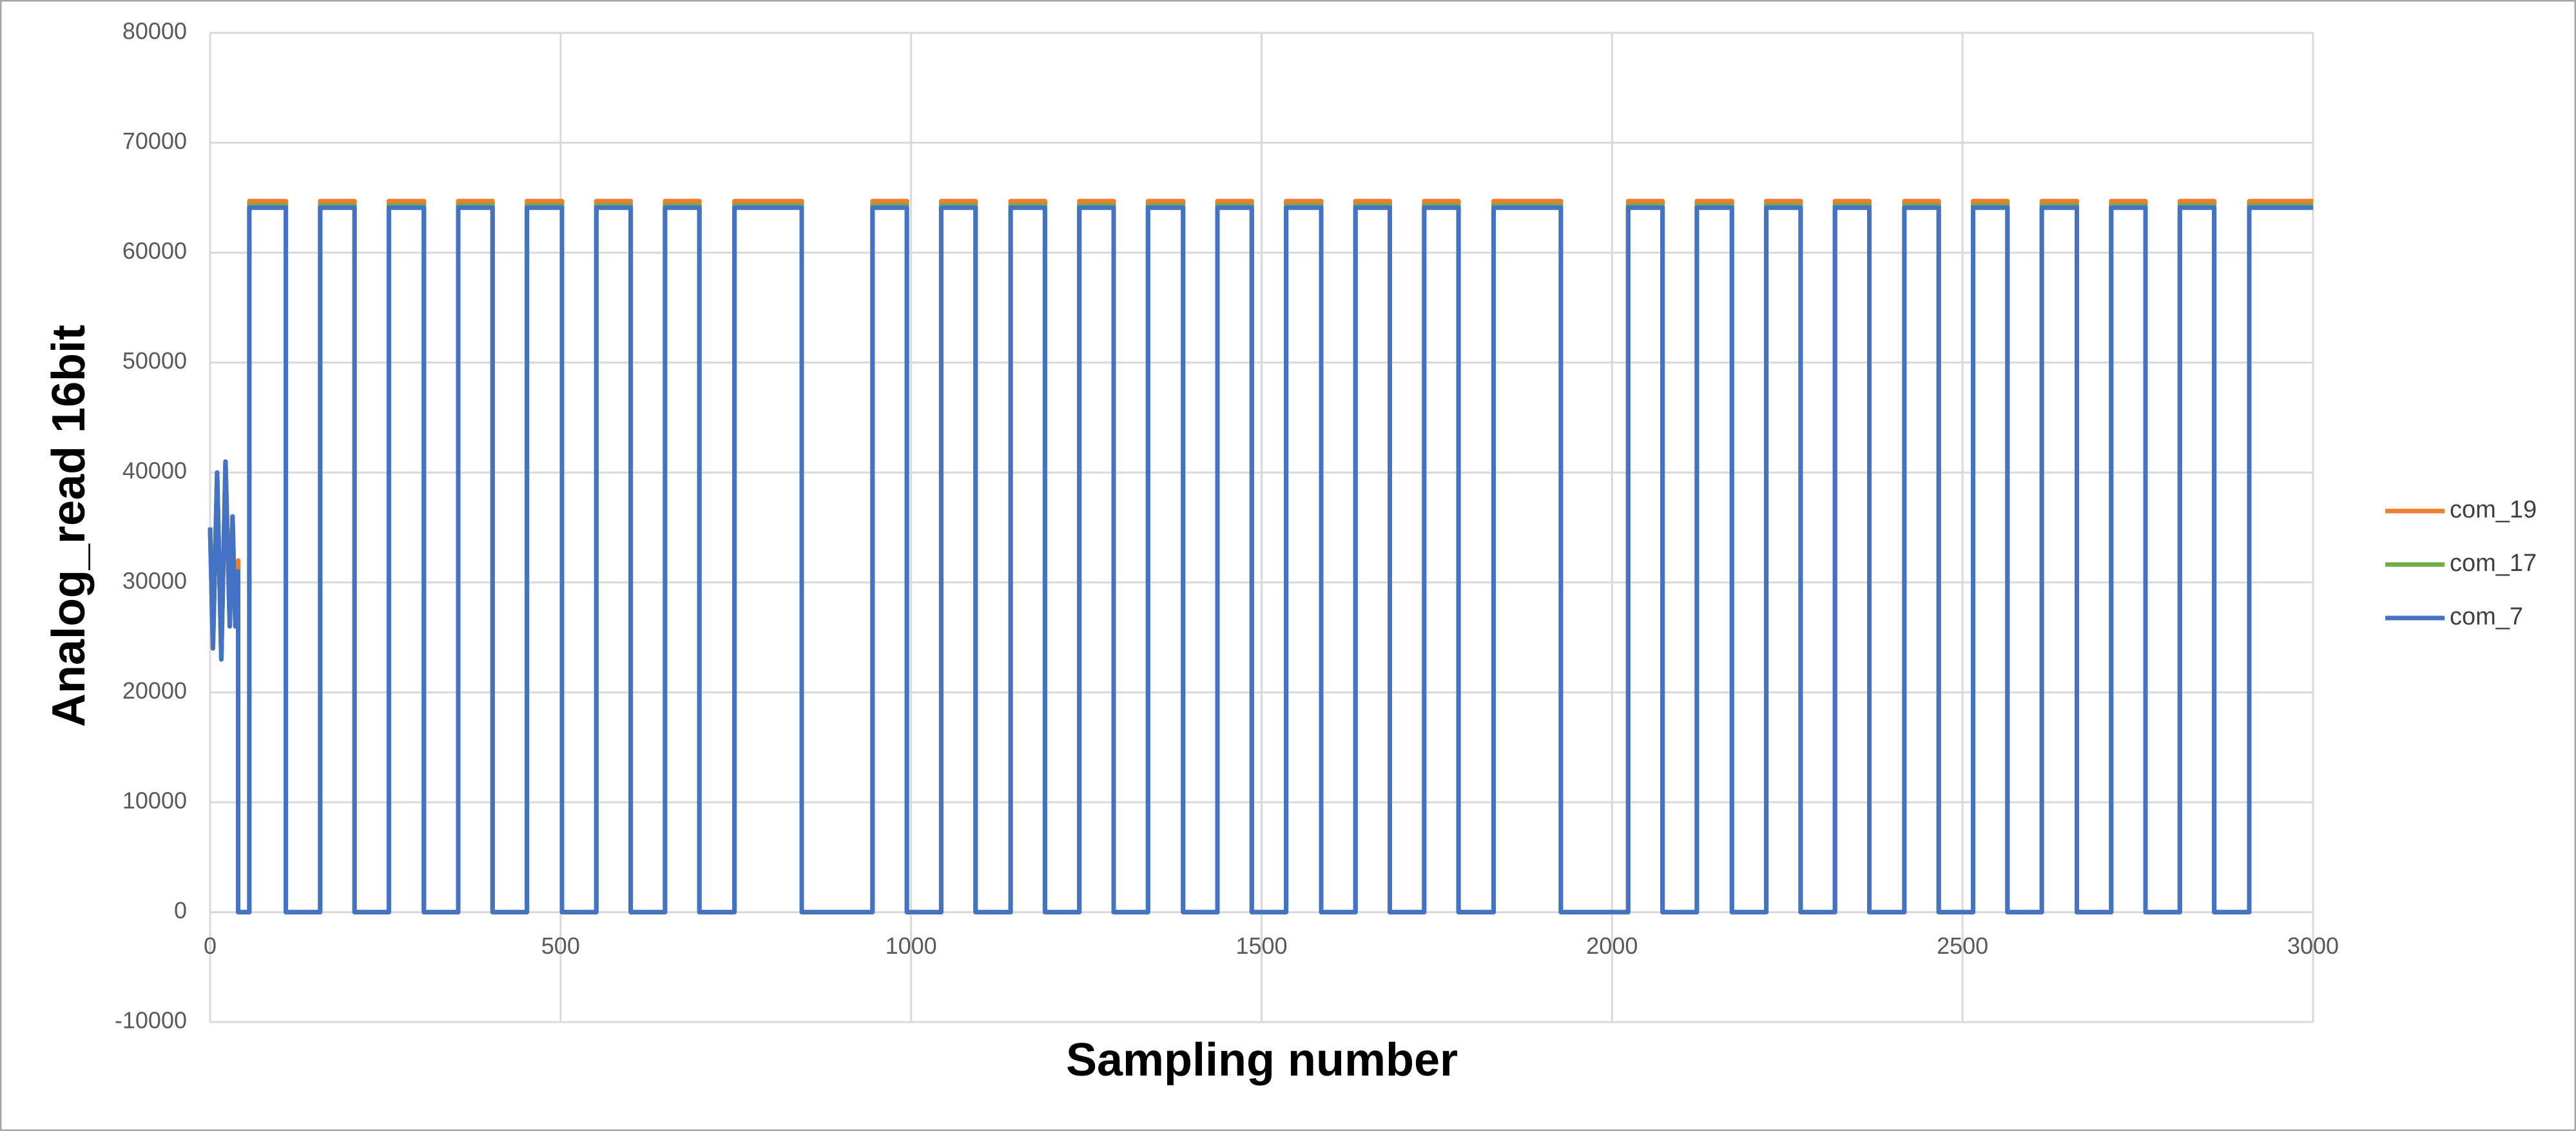  What do you see at coordinates (911, 946) in the screenshot?
I see `x-tick-label: 1000` at bounding box center [911, 946].